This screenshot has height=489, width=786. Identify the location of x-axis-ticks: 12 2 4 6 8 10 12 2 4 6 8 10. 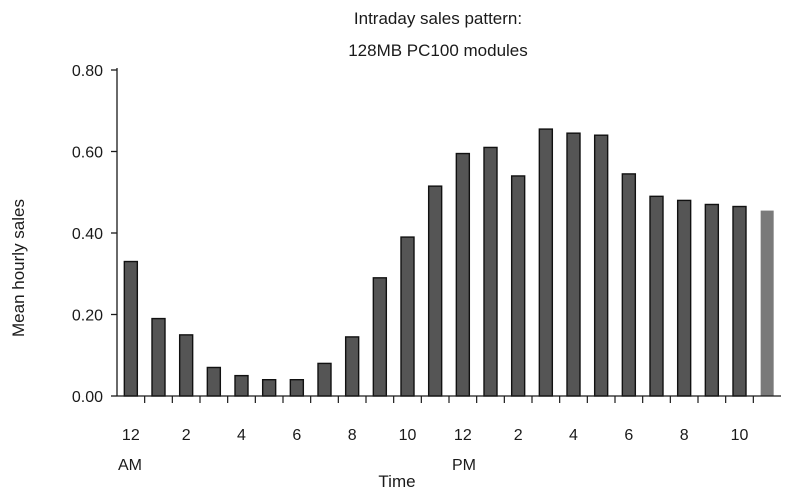
(438, 420).